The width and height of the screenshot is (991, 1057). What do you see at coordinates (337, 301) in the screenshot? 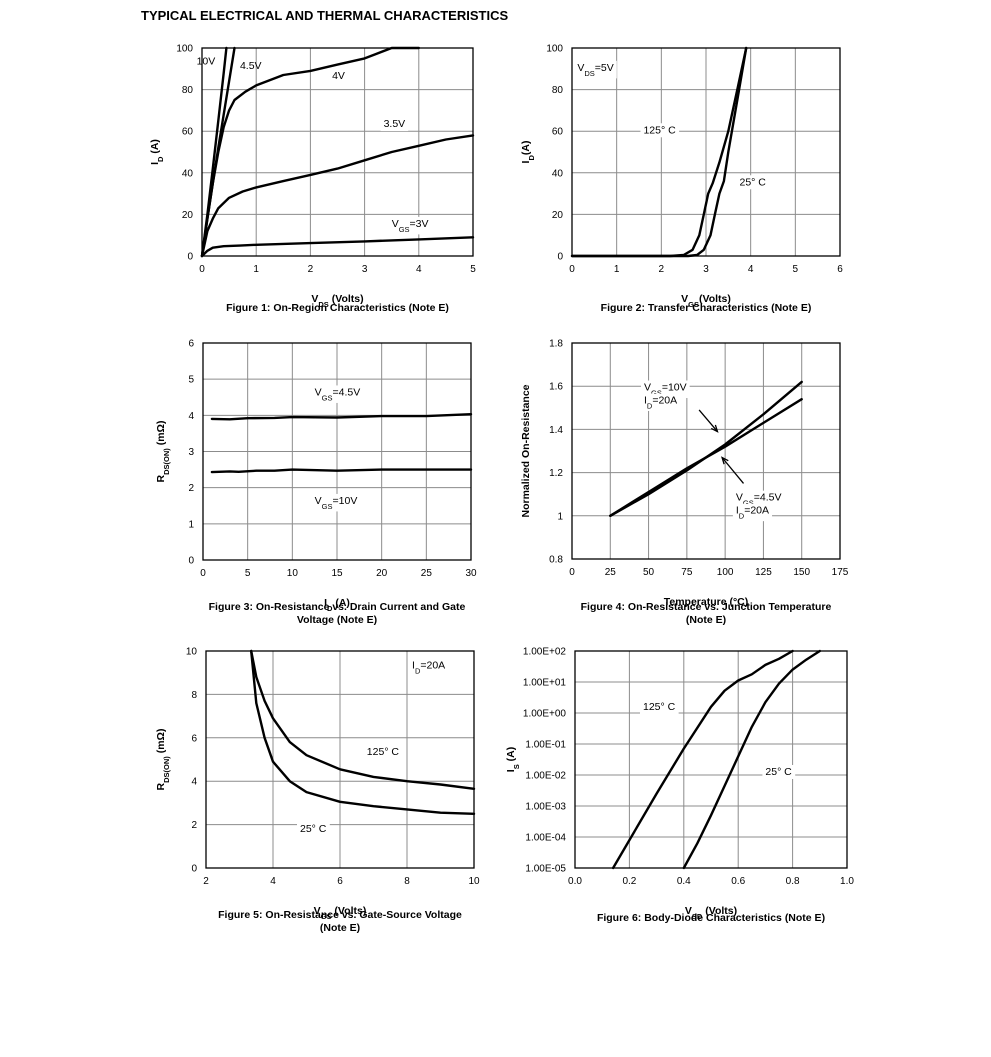
I see `x-axis-label: VDS (Volts)` at bounding box center [337, 301].